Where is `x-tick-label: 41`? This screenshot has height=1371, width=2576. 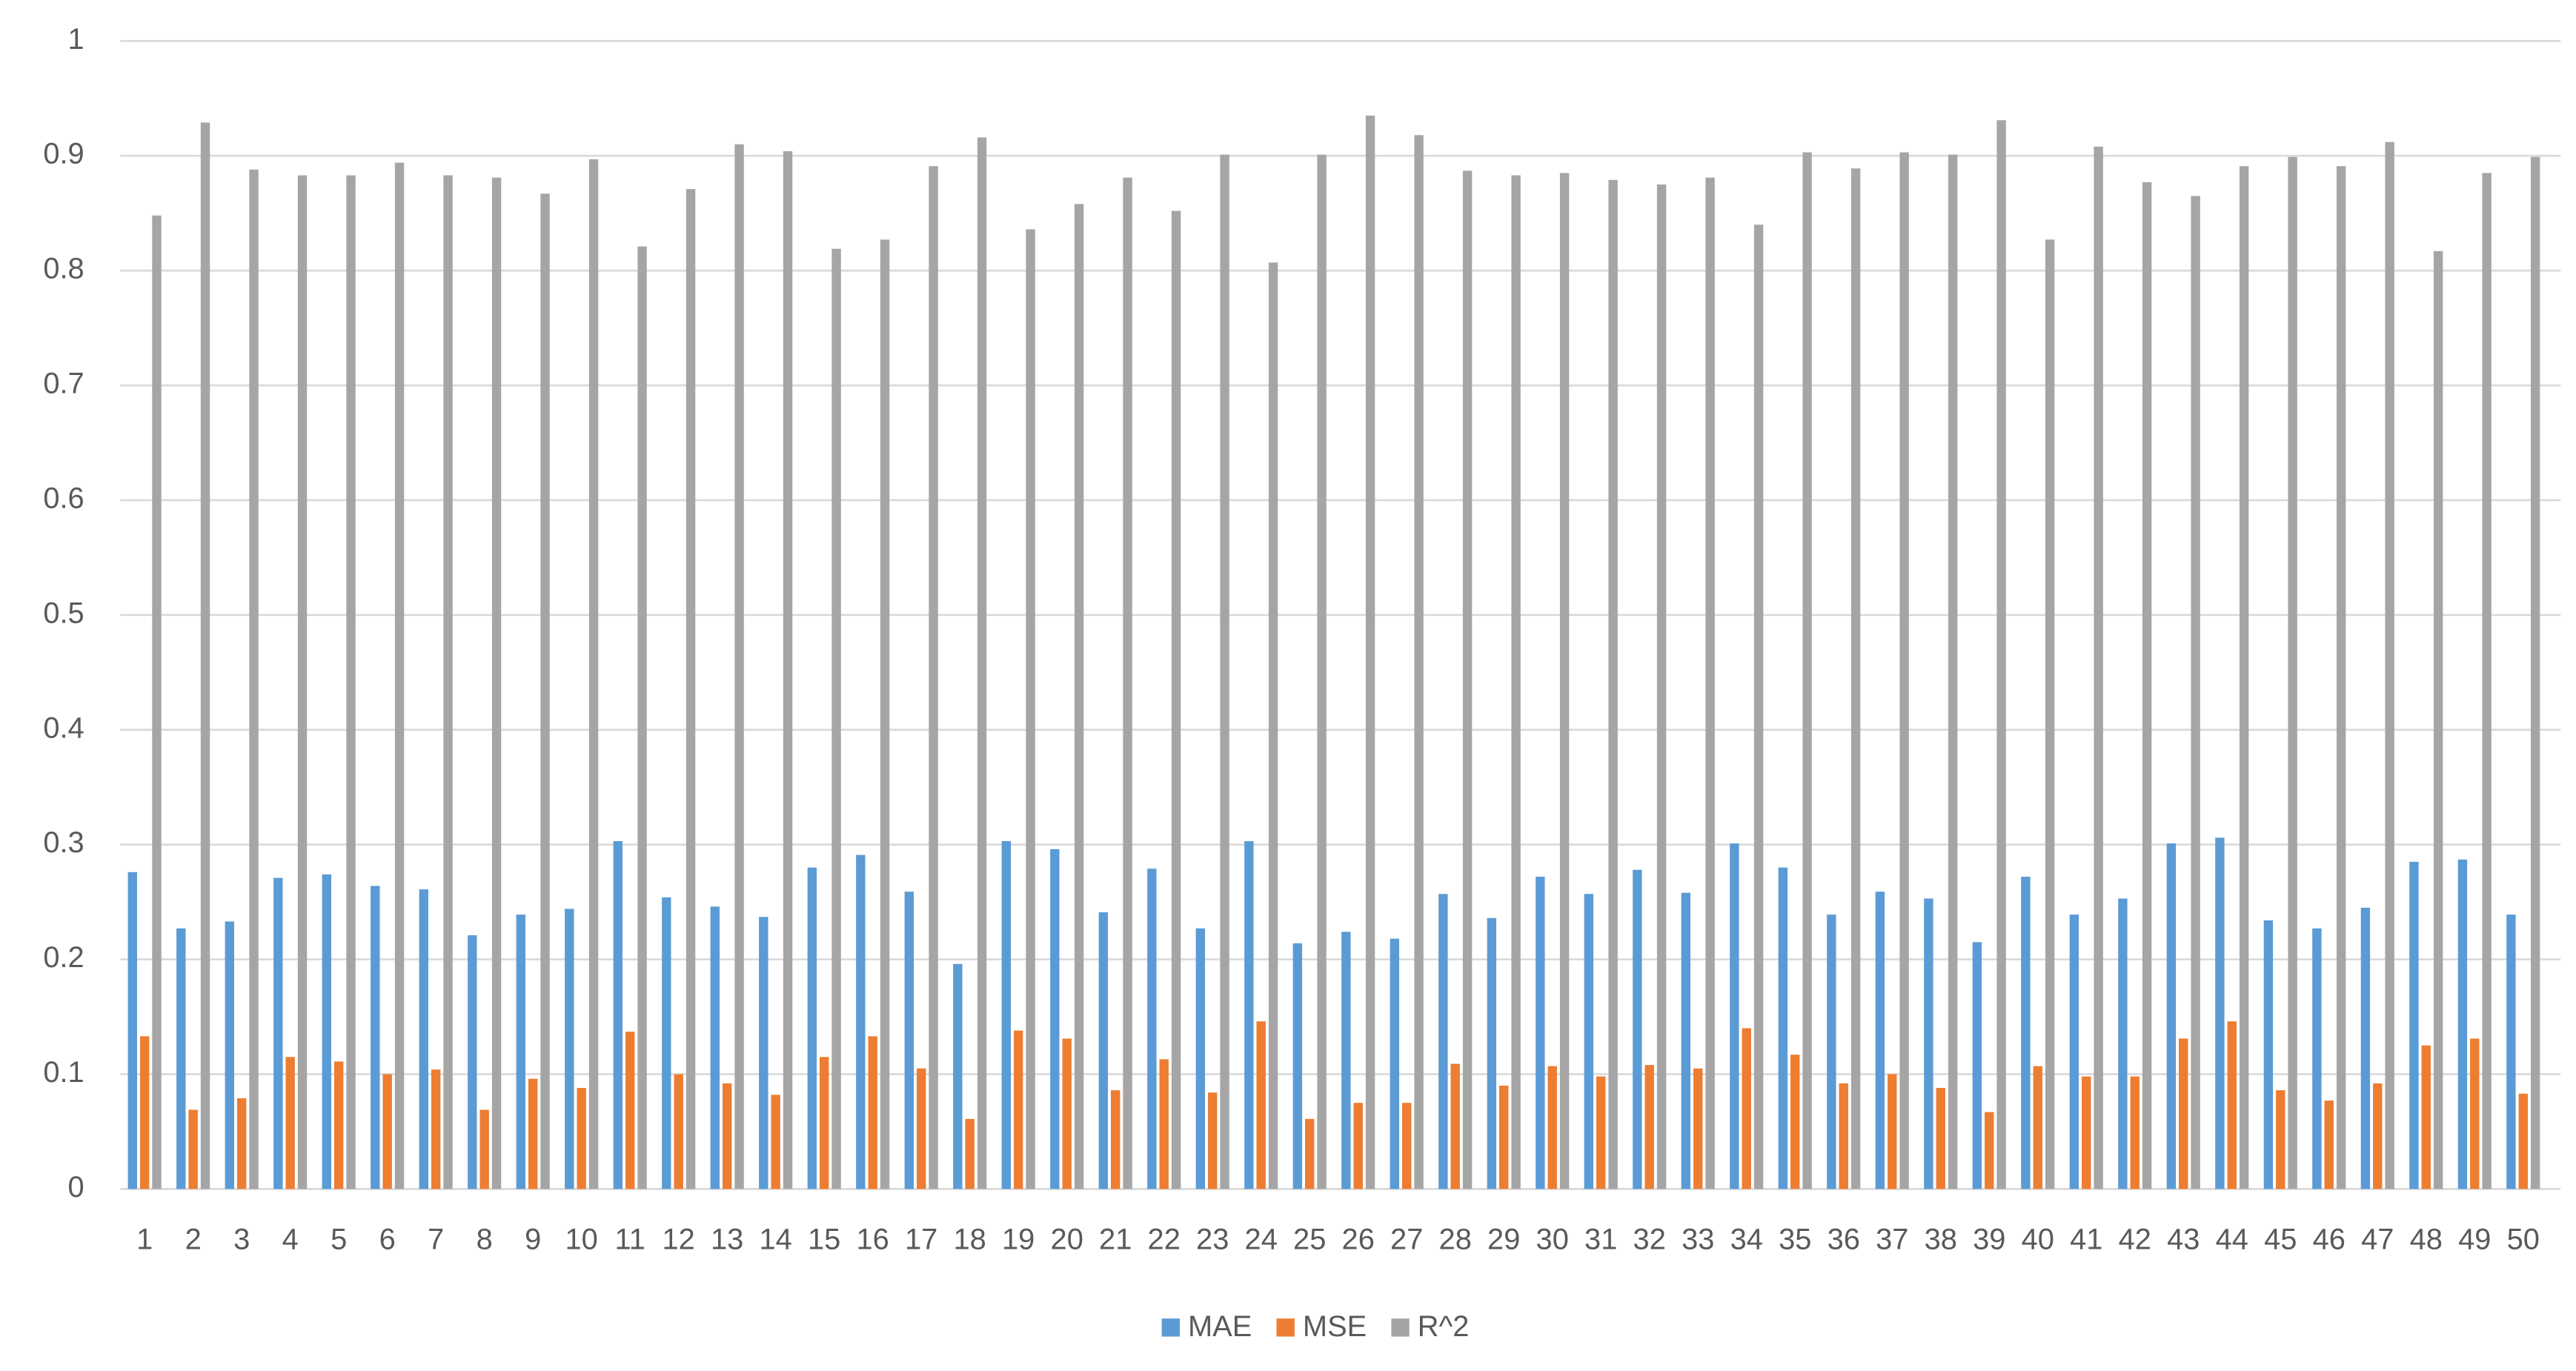 x-tick-label: 41 is located at coordinates (2086, 1240).